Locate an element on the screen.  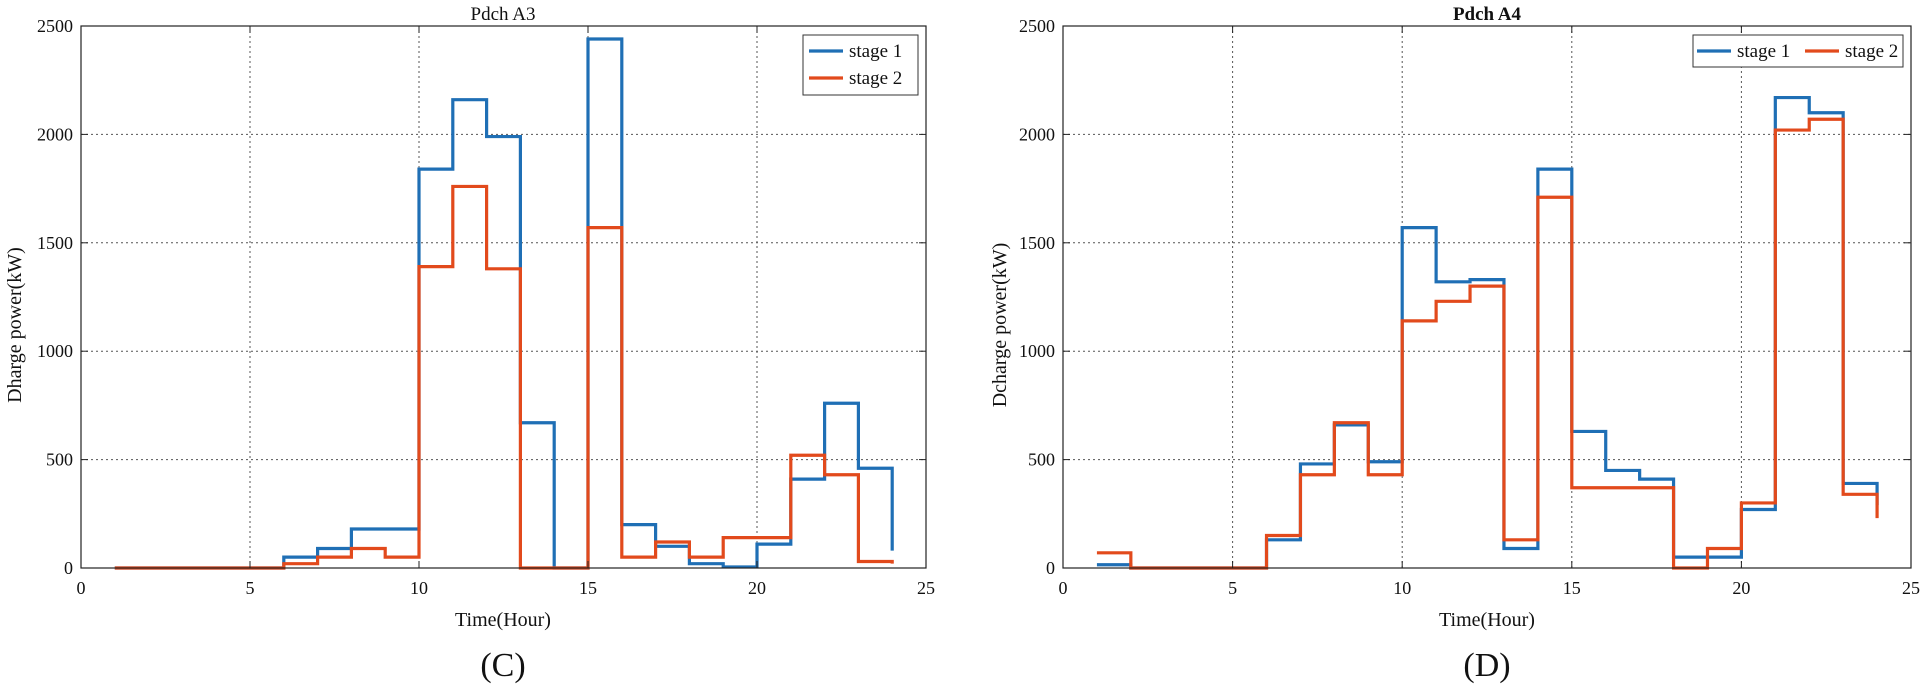
chart-title: Pdch A3 is located at coordinates (503, 14).